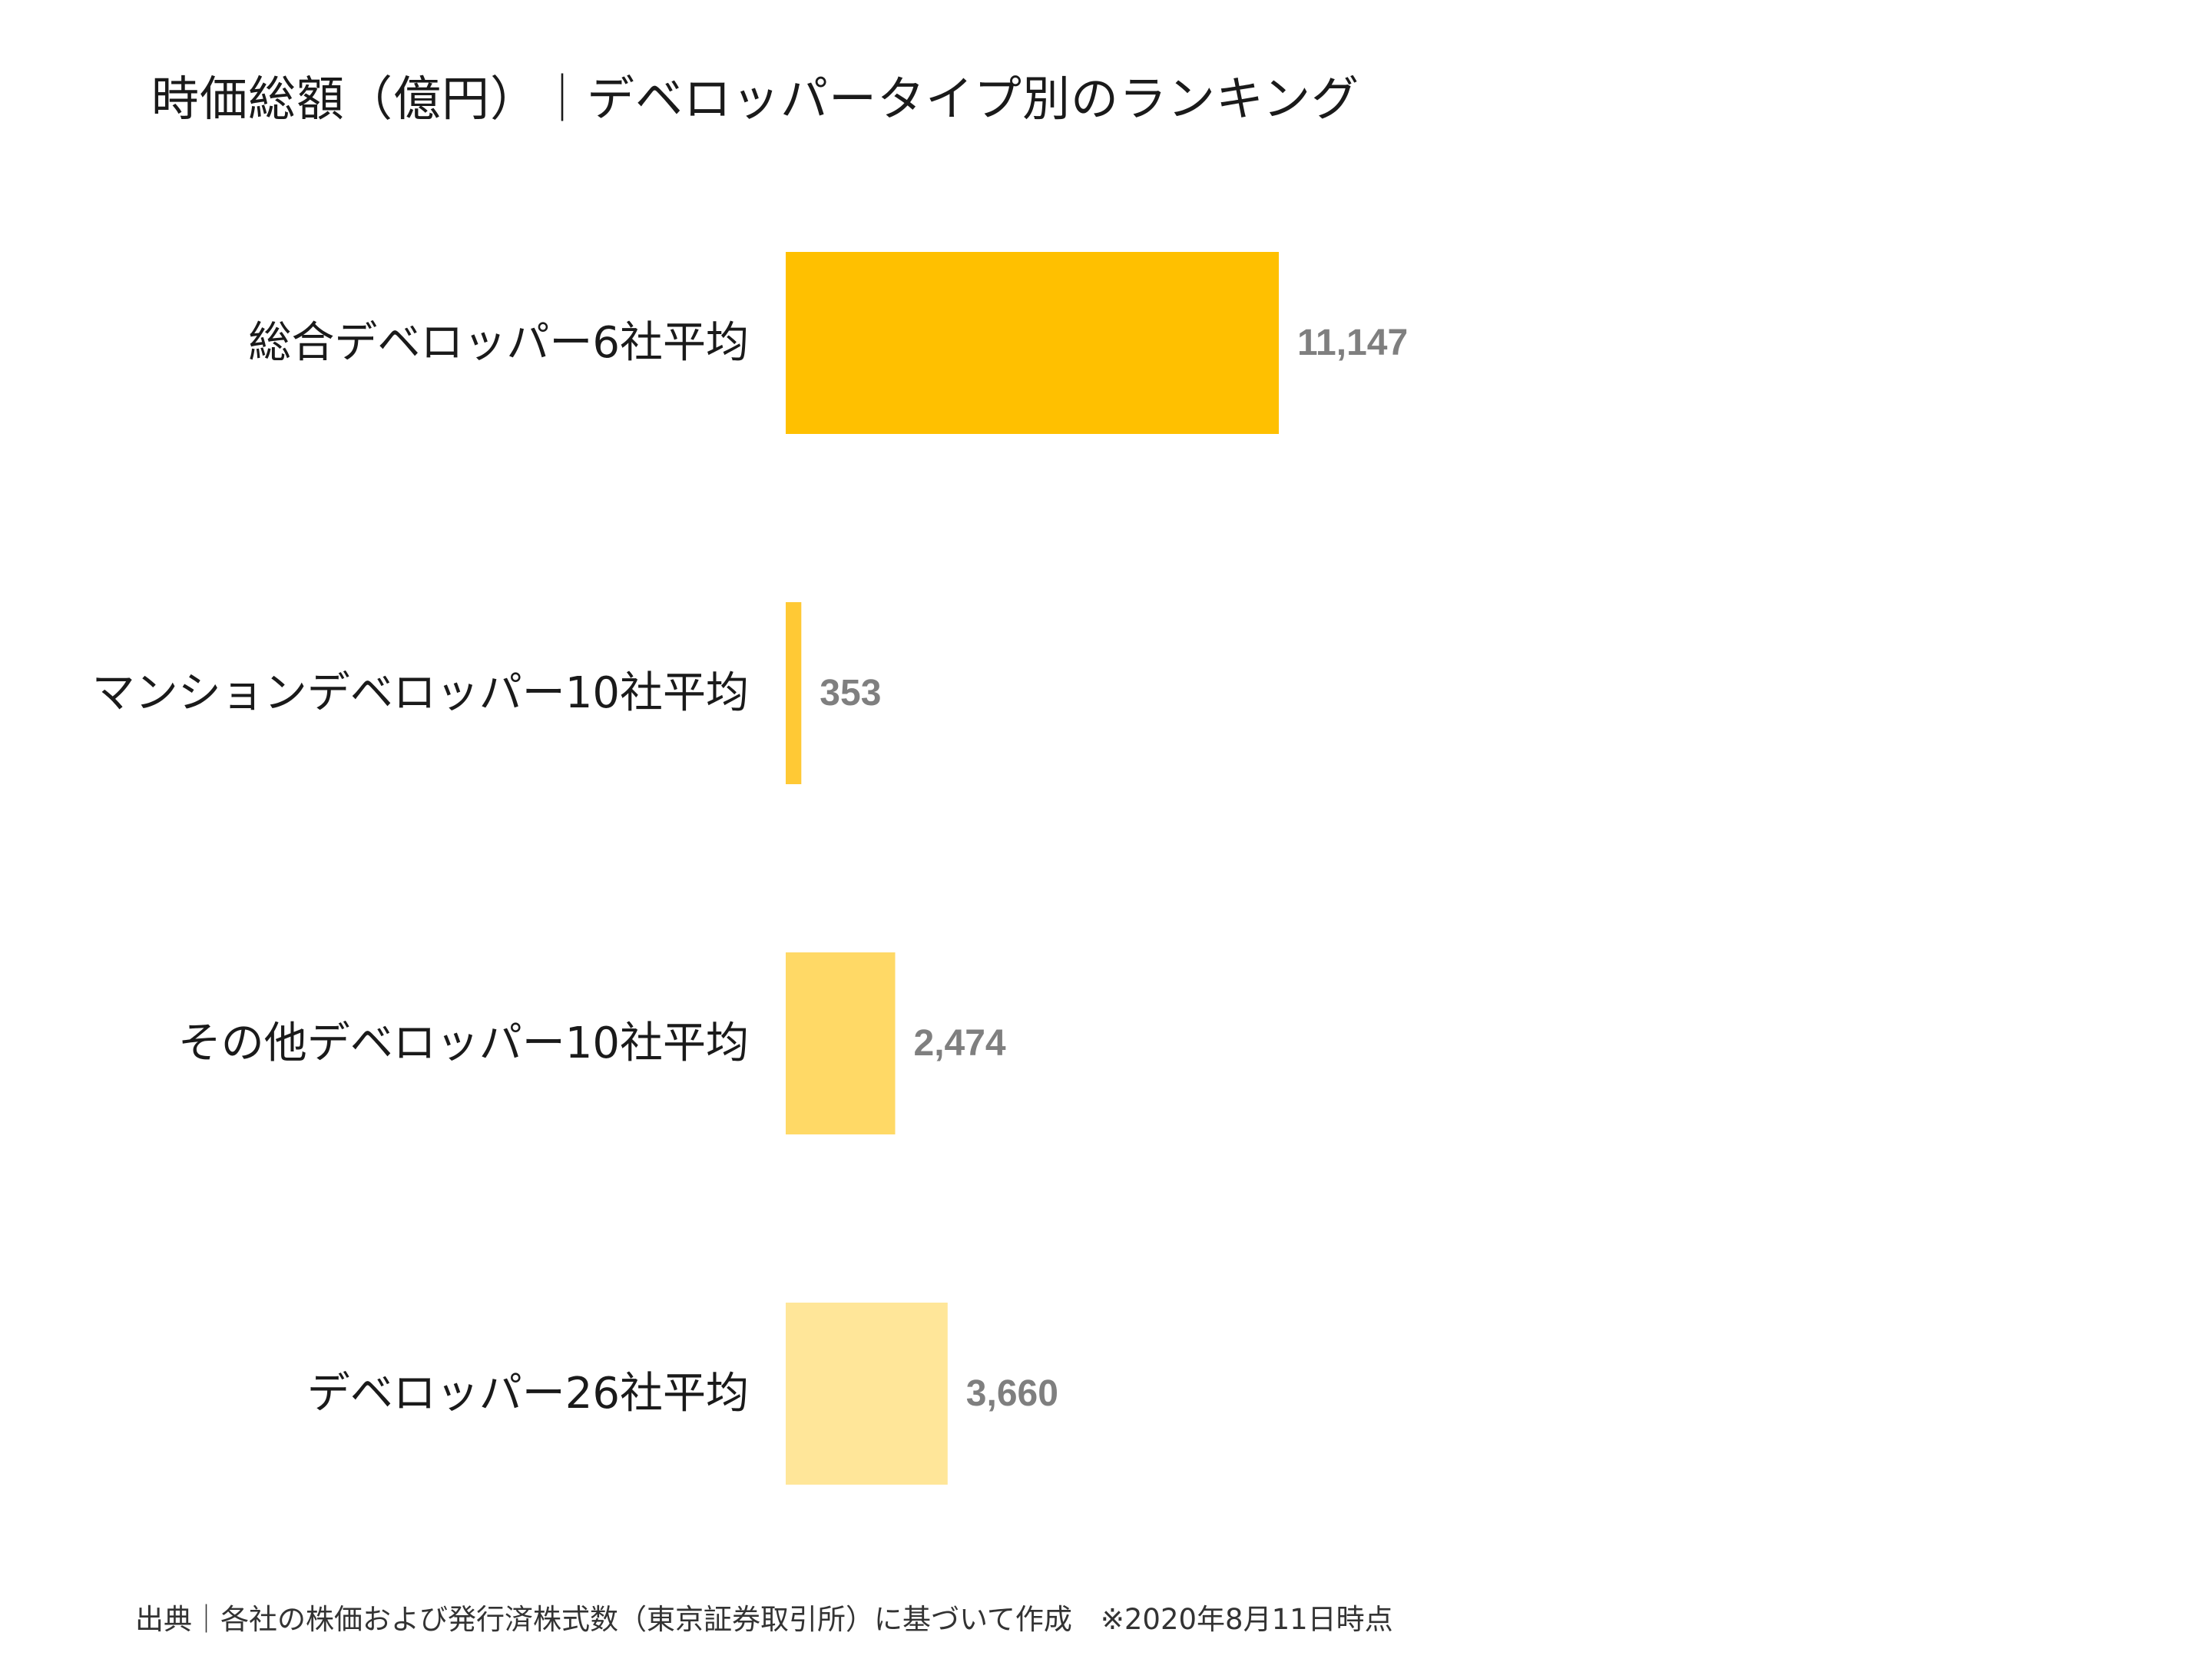  I want to click on category-label-3: その他デベロッパー10社平均, so click(464, 1043).